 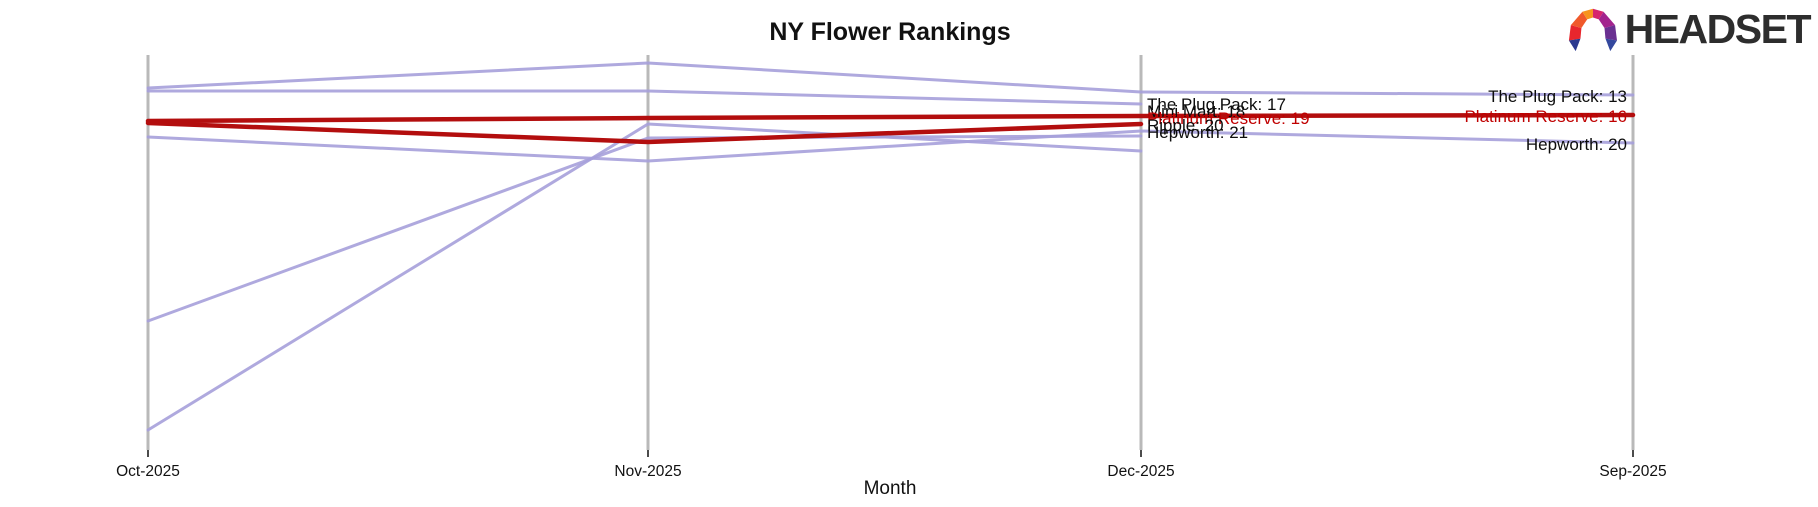 I want to click on headset-logo-text: HEADSET, so click(x=1718, y=28).